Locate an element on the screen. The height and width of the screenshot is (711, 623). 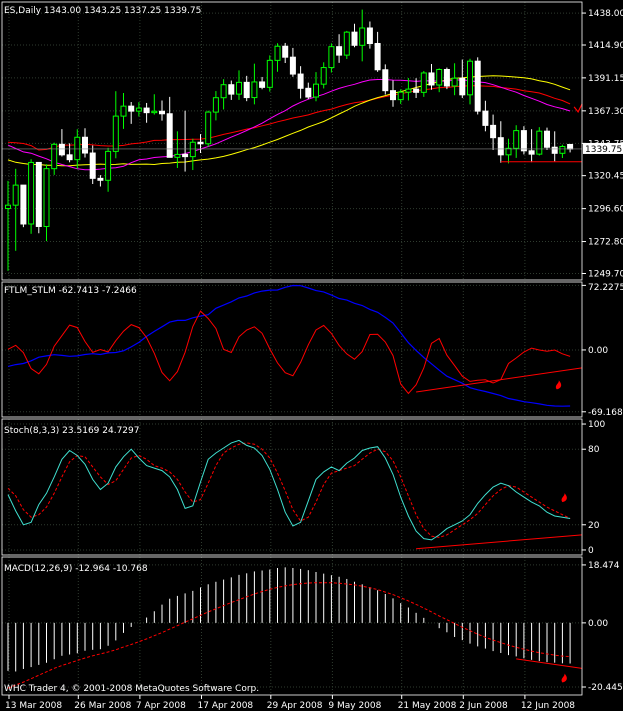
stoch-signal-line is located at coordinates (289, 490).